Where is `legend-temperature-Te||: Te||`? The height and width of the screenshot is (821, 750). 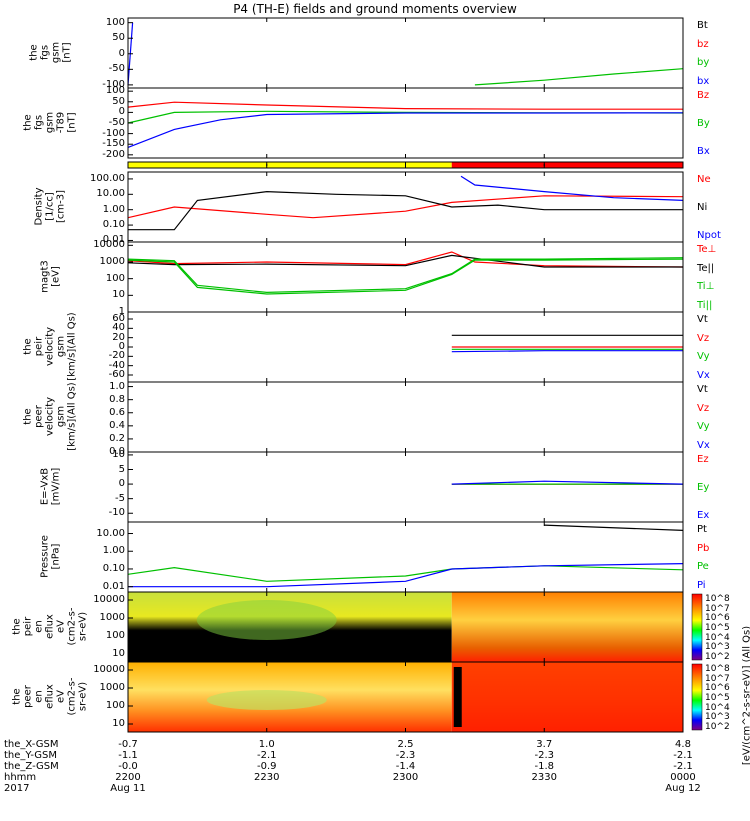
legend-temperature-Te||: Te|| is located at coordinates (705, 268).